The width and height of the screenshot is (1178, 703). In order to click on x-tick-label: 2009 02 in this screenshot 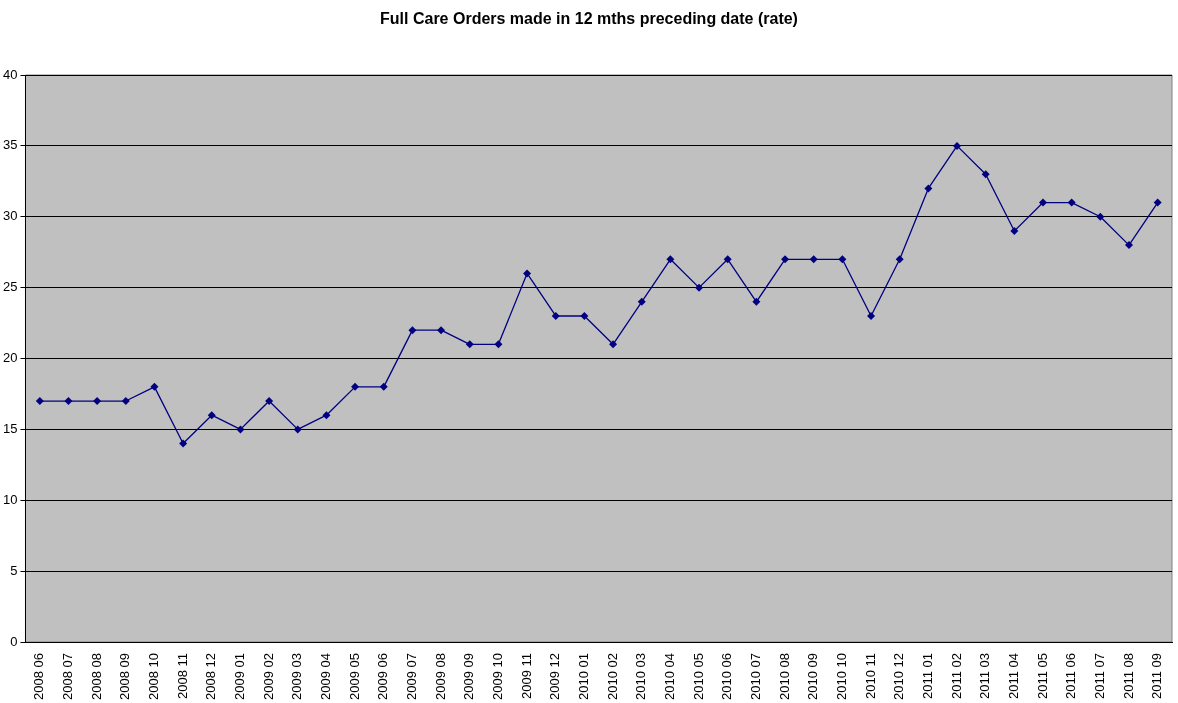, I will do `click(268, 677)`.